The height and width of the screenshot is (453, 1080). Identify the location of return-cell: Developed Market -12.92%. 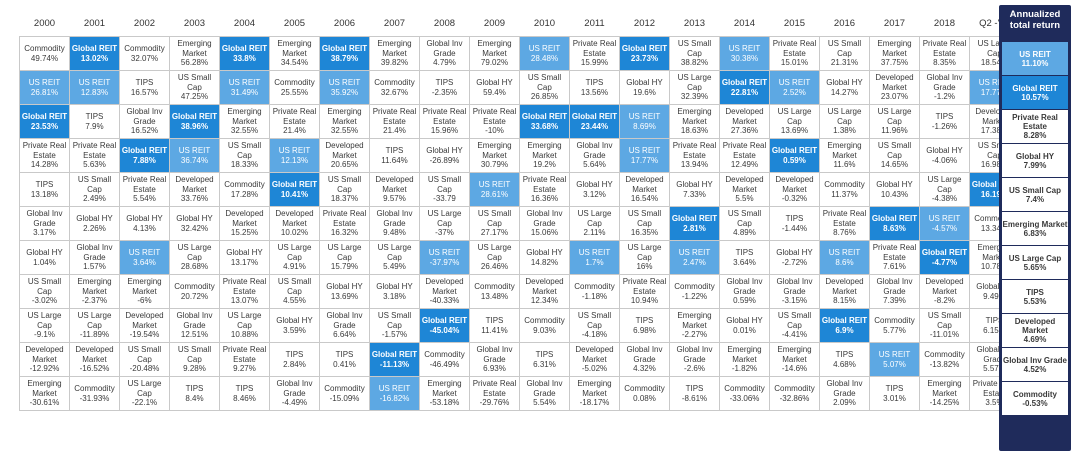
(44, 359).